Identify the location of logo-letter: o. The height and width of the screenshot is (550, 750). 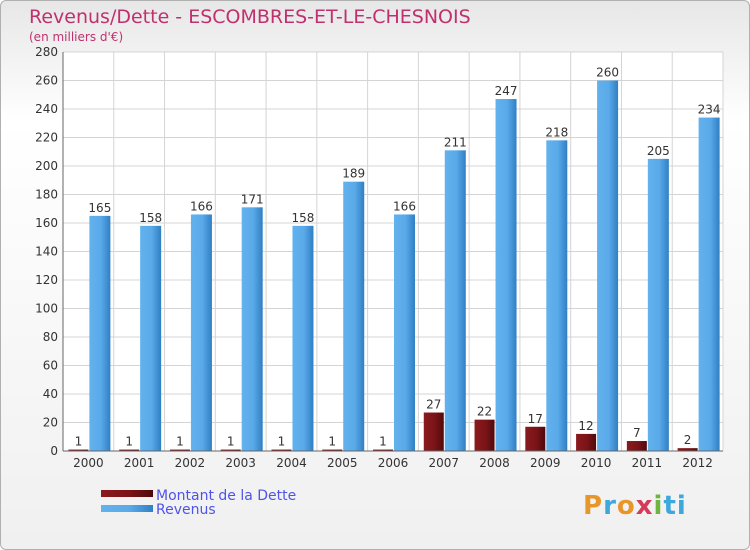
(626, 506).